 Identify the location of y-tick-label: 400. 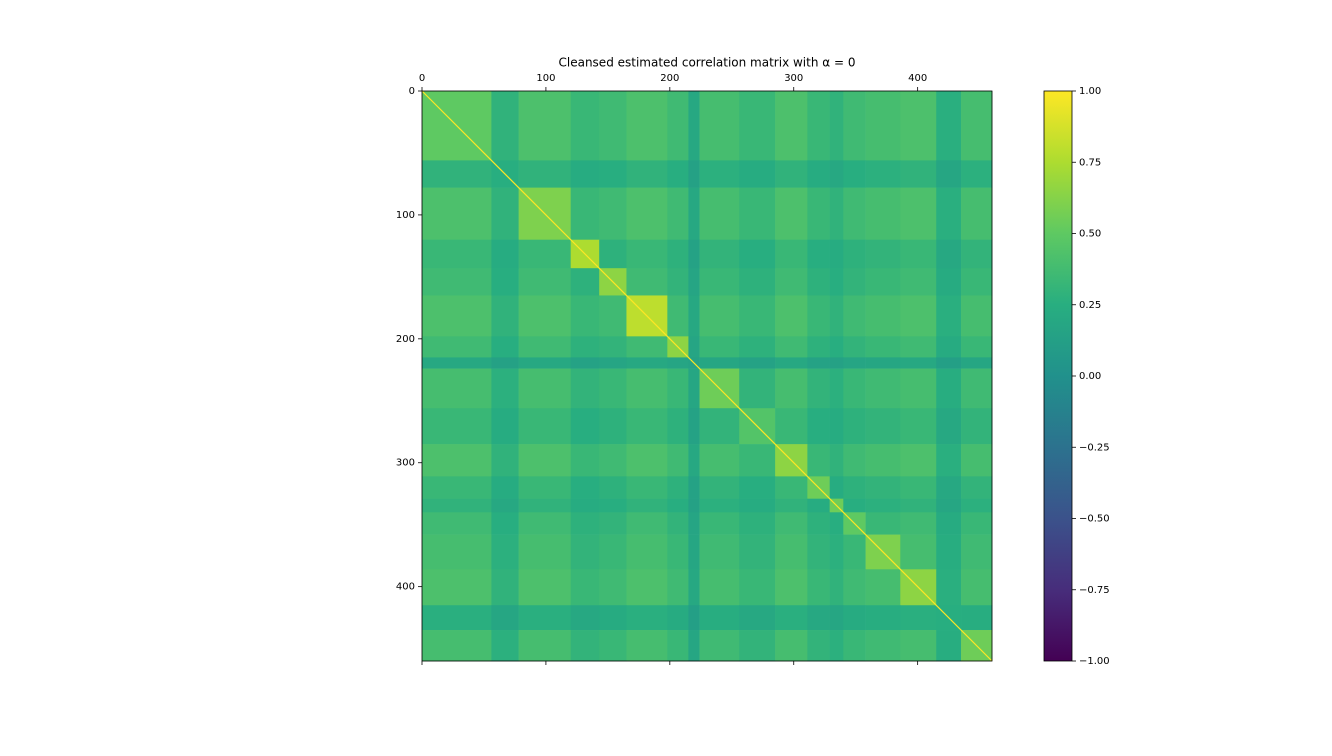
(405, 587).